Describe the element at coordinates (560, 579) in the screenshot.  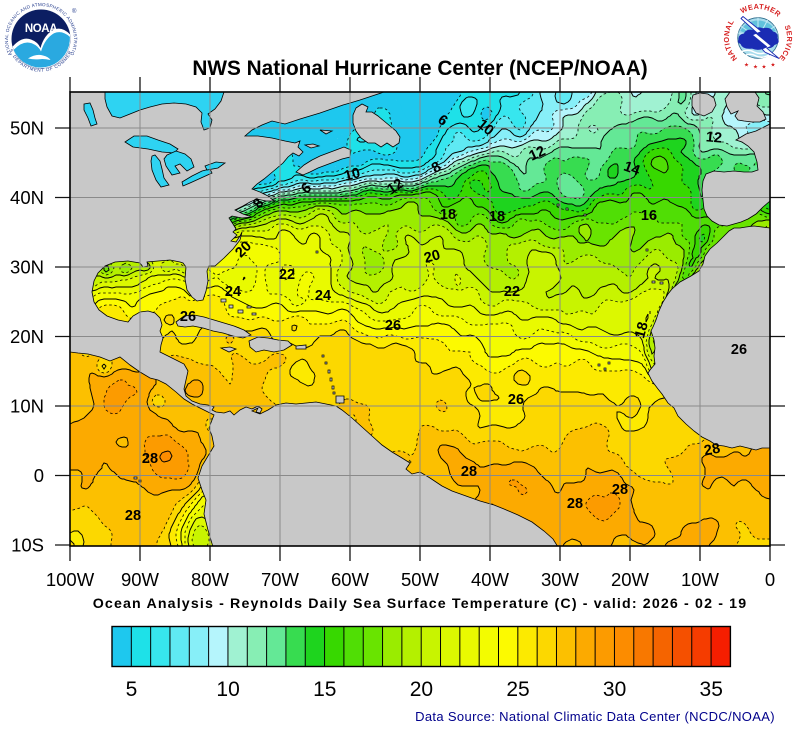
I see `svg-text: 30W` at that location.